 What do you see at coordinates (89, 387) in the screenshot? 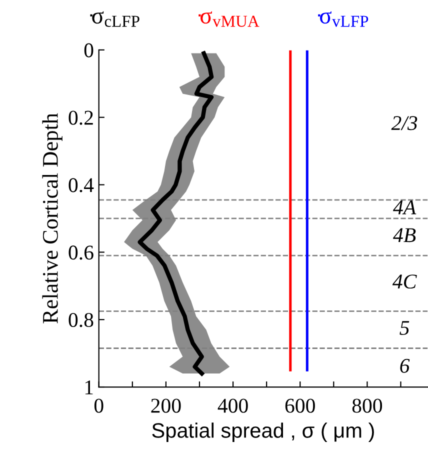
I see `y-tick-label: 1` at bounding box center [89, 387].